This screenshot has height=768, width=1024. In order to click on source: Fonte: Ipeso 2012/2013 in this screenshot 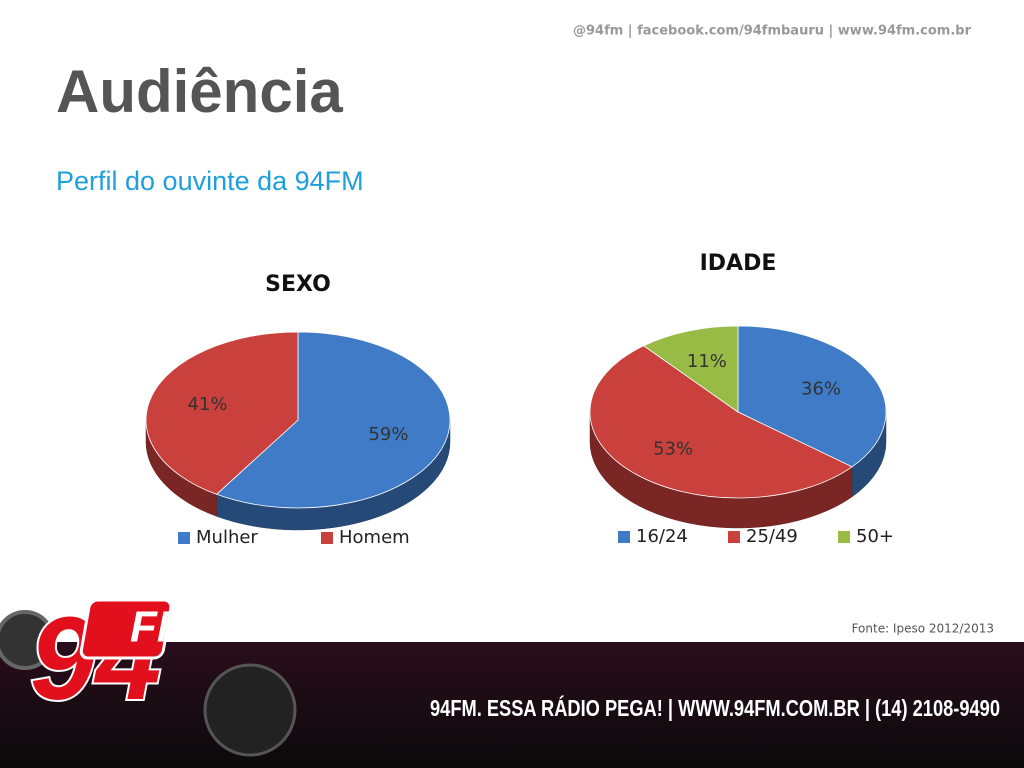, I will do `click(923, 629)`.